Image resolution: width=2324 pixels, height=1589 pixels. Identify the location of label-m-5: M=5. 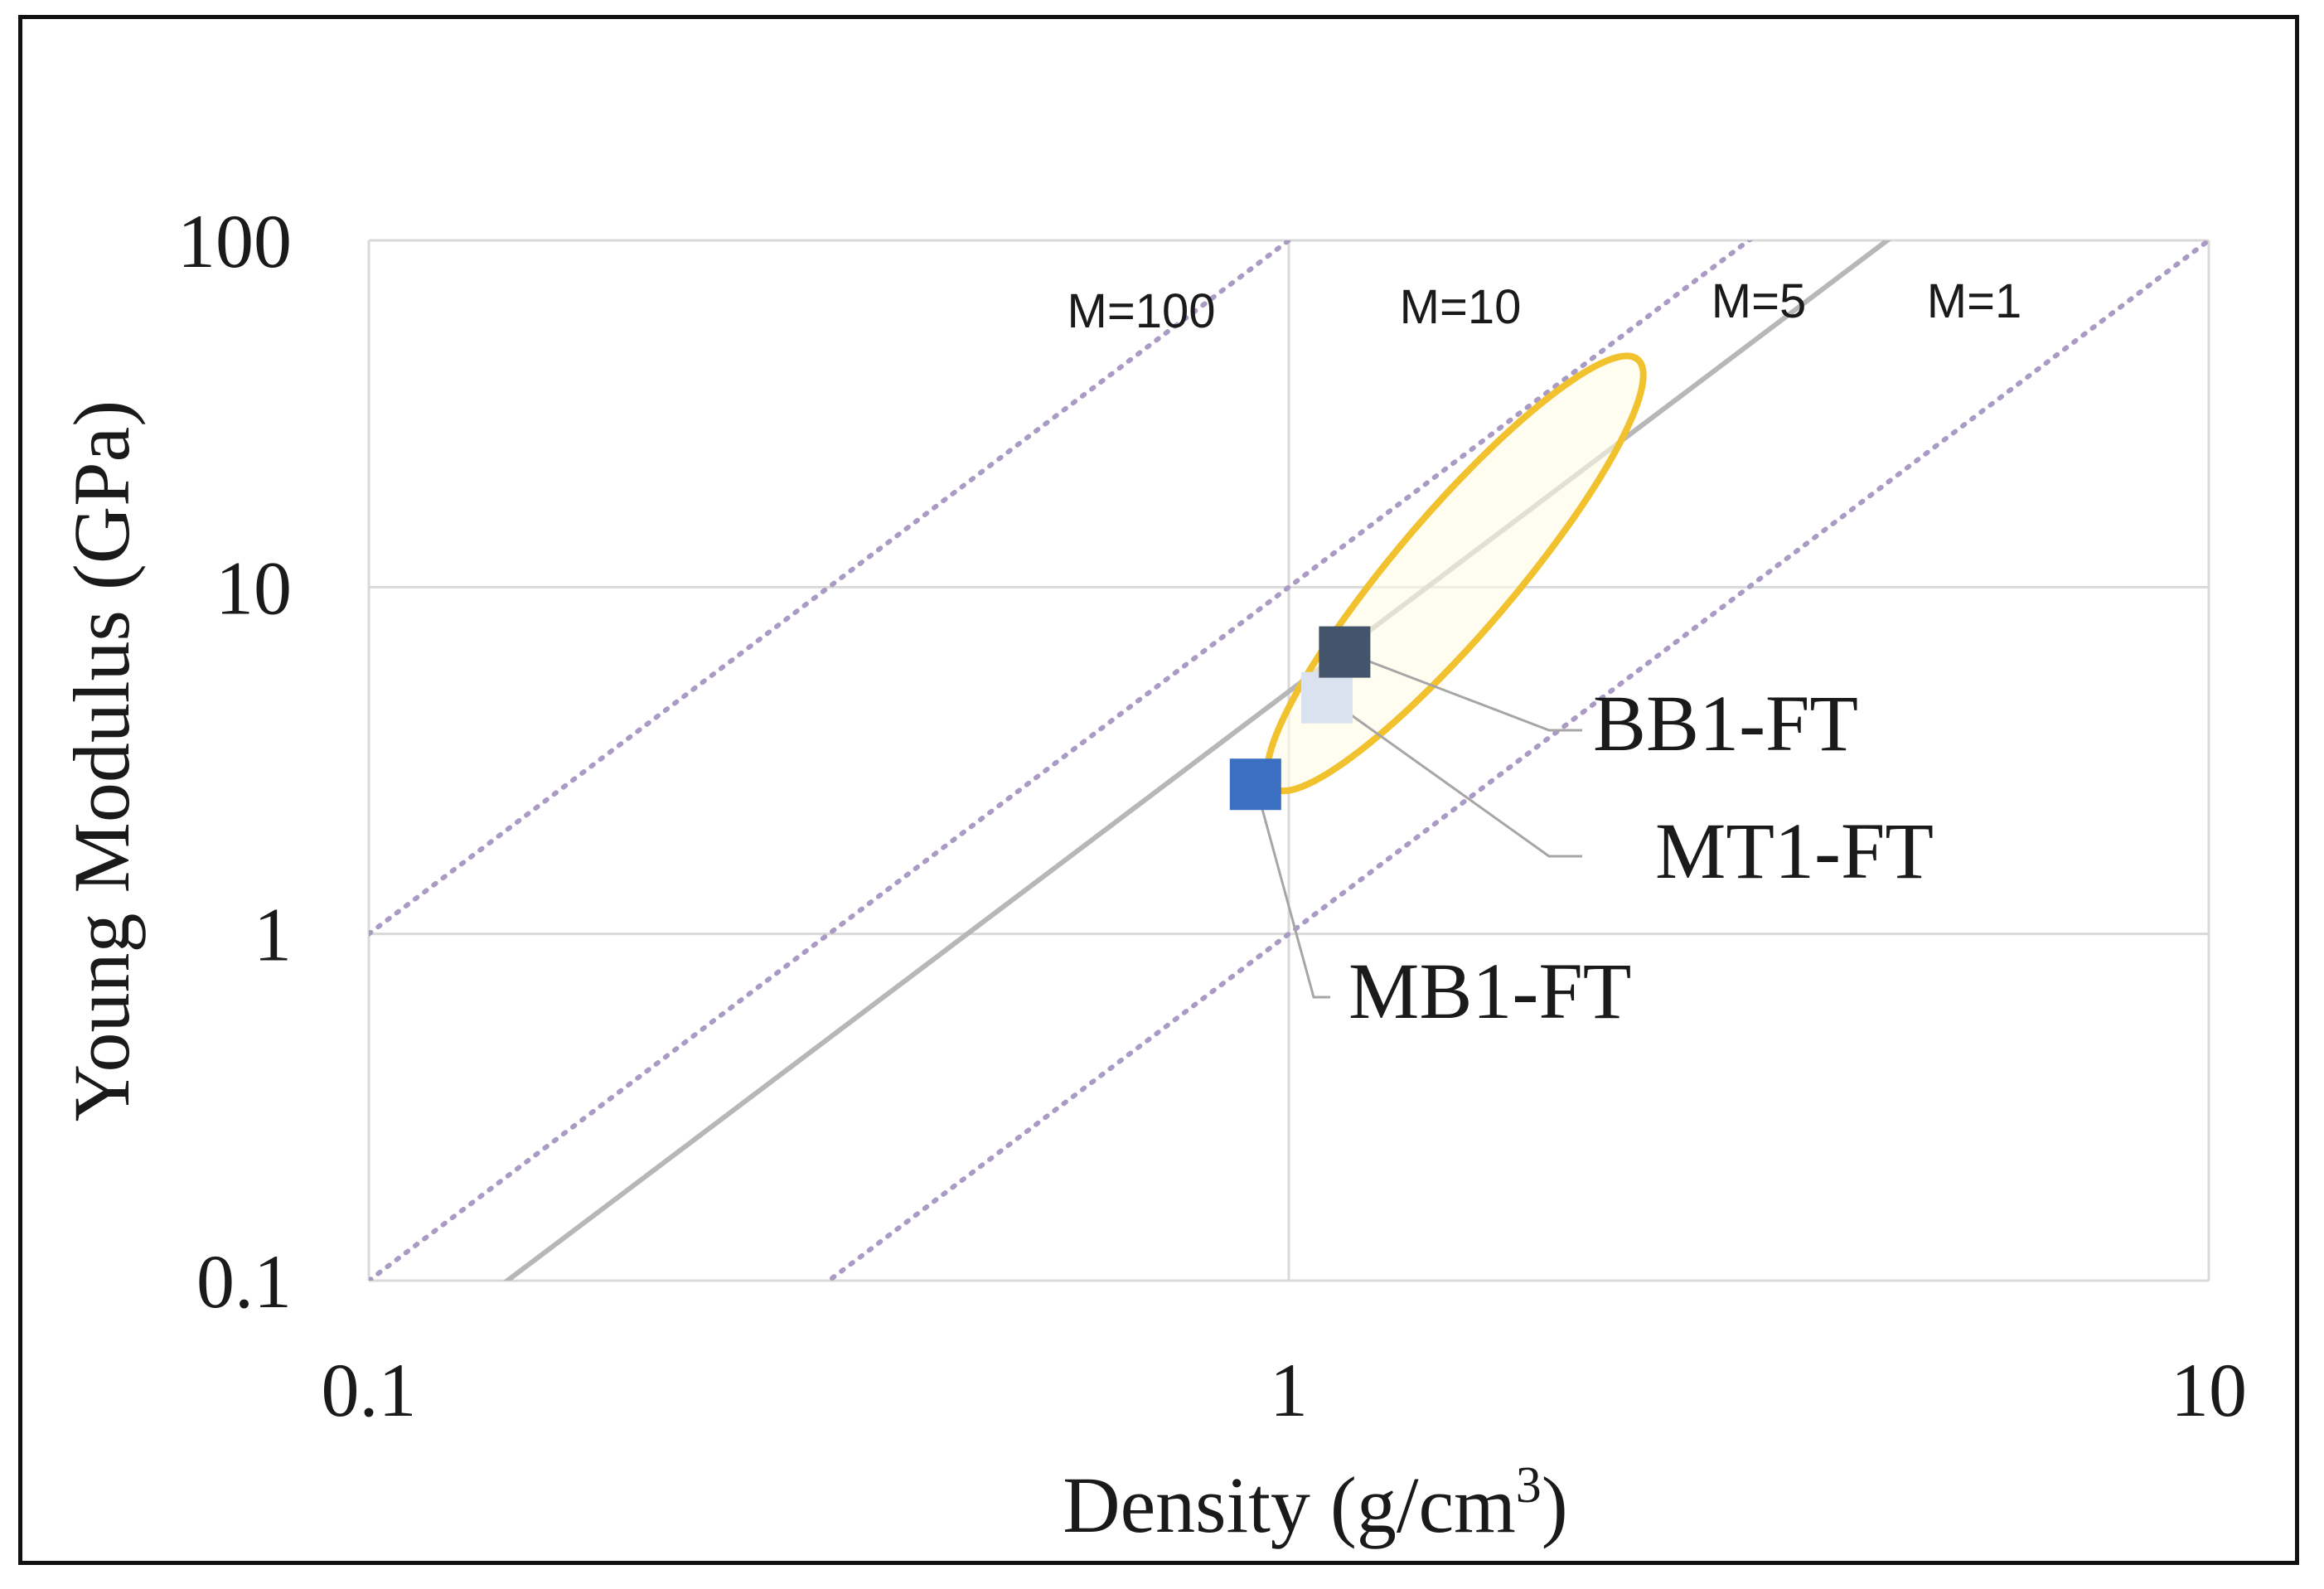
(1759, 301).